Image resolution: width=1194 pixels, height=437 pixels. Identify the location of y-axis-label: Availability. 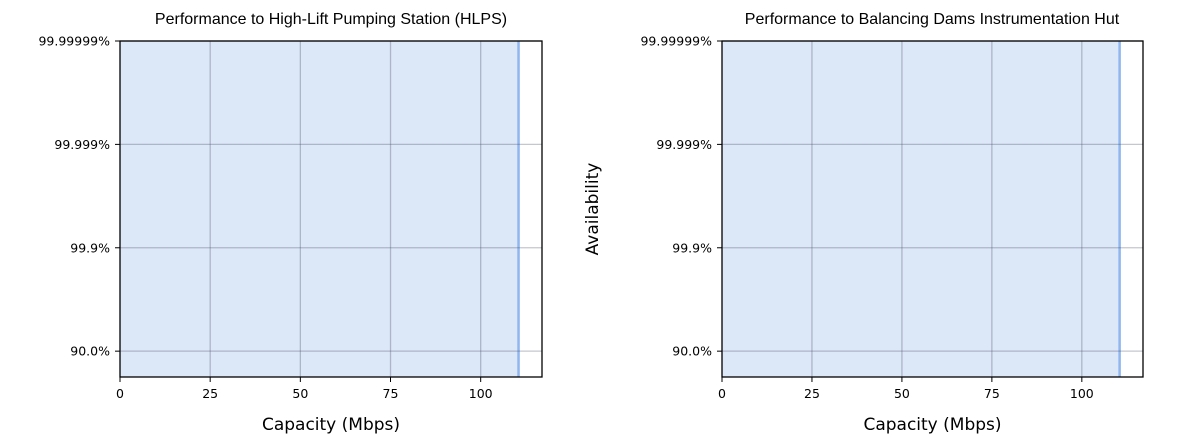
(593, 209).